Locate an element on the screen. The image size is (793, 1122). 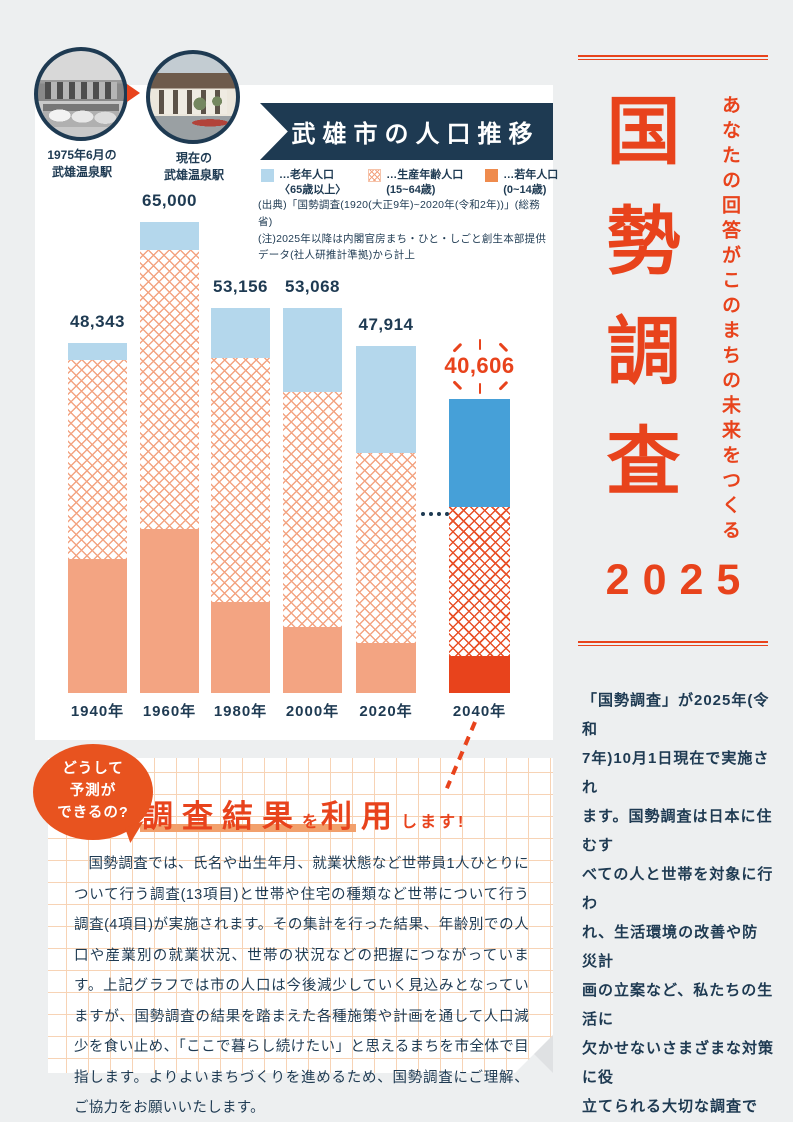
seg-young-1940年 is located at coordinates (97, 625).